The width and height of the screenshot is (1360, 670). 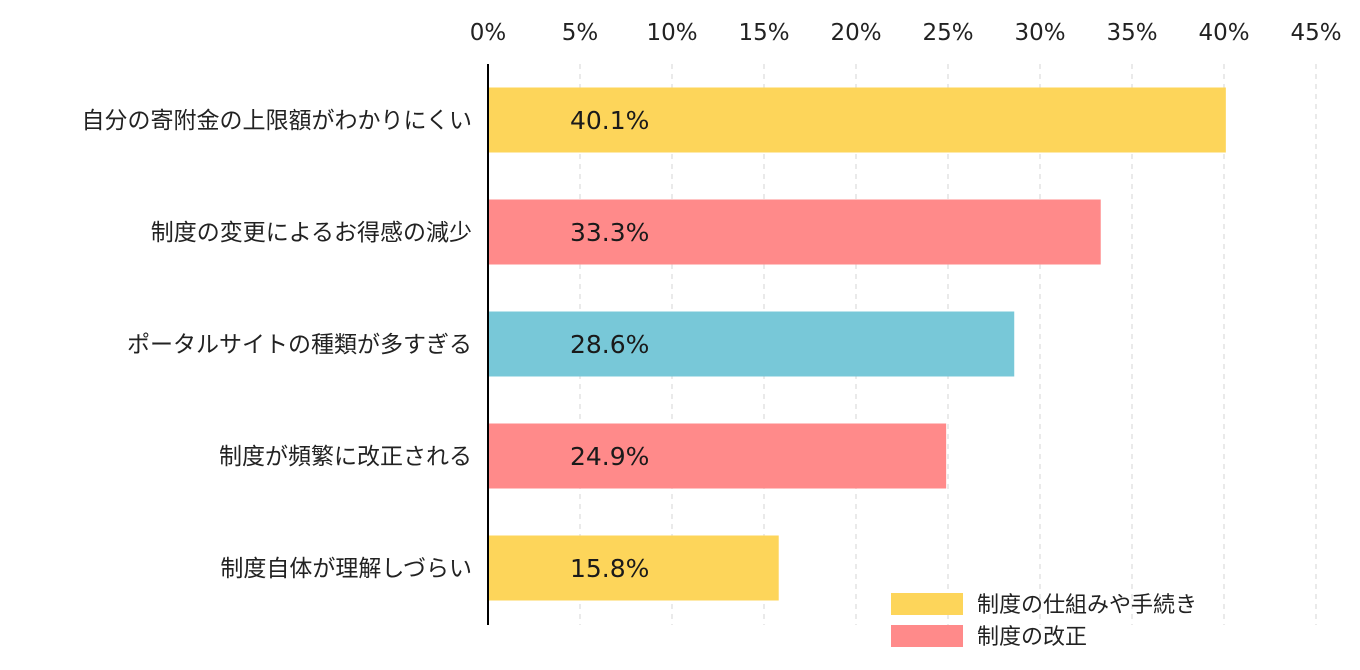 What do you see at coordinates (345, 457) in the screenshot?
I see `category-label: 制度が頻繁に改正される` at bounding box center [345, 457].